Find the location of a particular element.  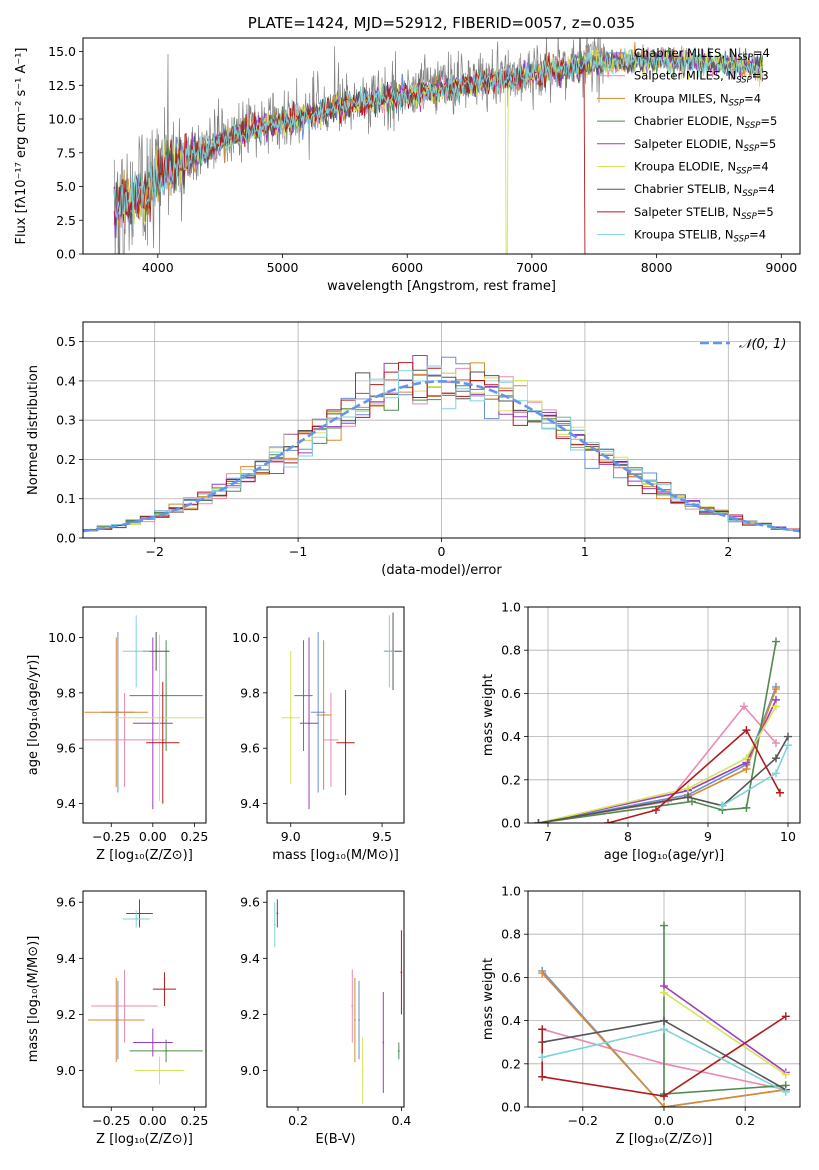

x-tick-label: 9 is located at coordinates (708, 836).